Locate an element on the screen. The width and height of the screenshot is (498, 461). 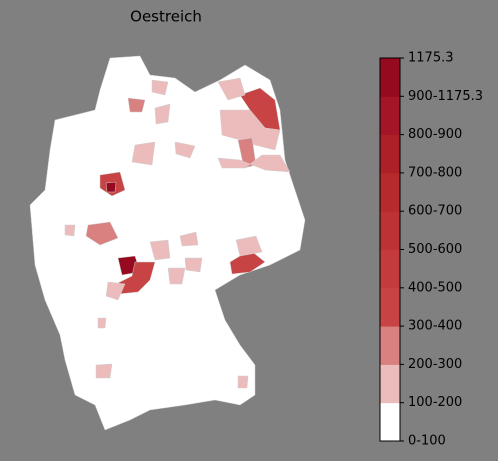
colorbar-label: 600-700 is located at coordinates (435, 211).